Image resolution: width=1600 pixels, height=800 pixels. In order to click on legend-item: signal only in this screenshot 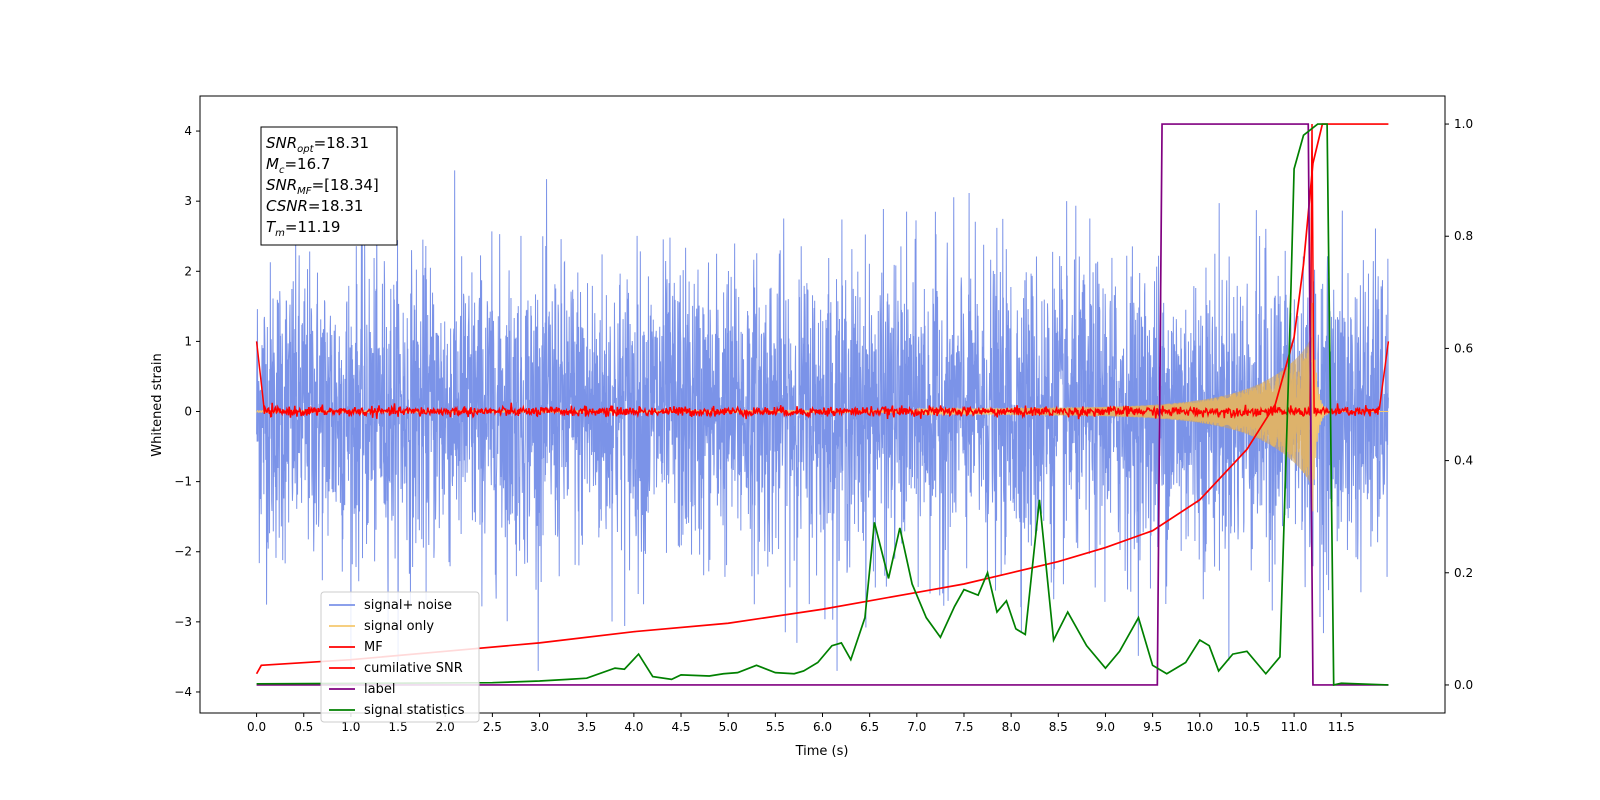, I will do `click(381, 626)`.